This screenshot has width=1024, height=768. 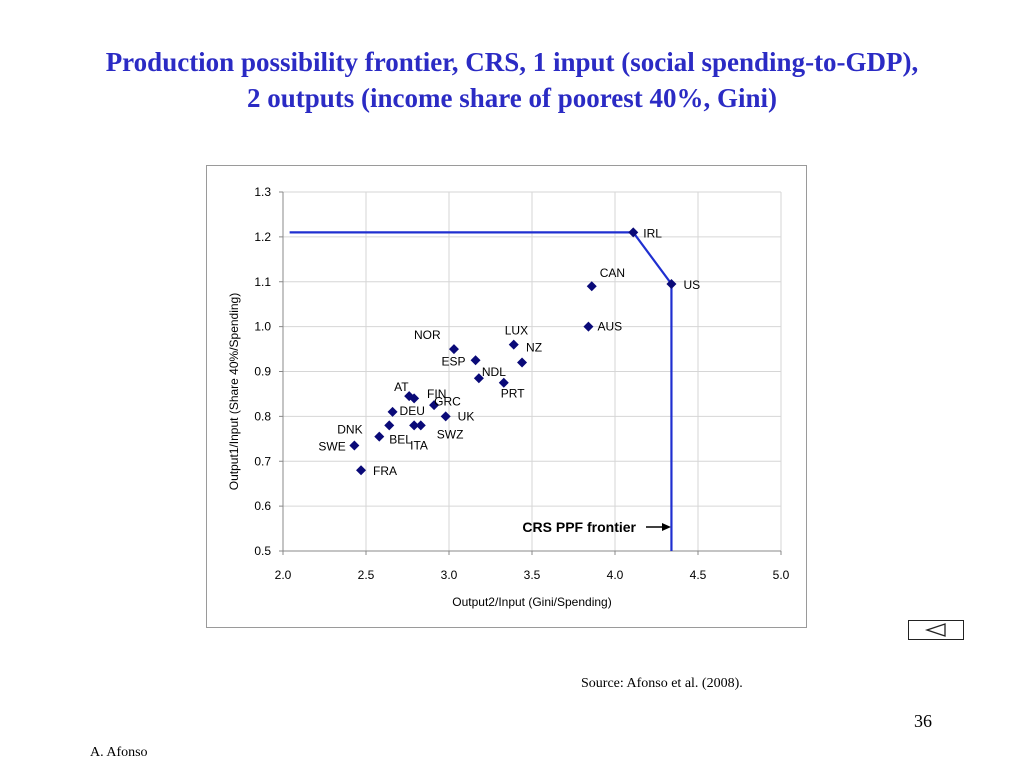 I want to click on point-label-deu: DEU, so click(x=412, y=411).